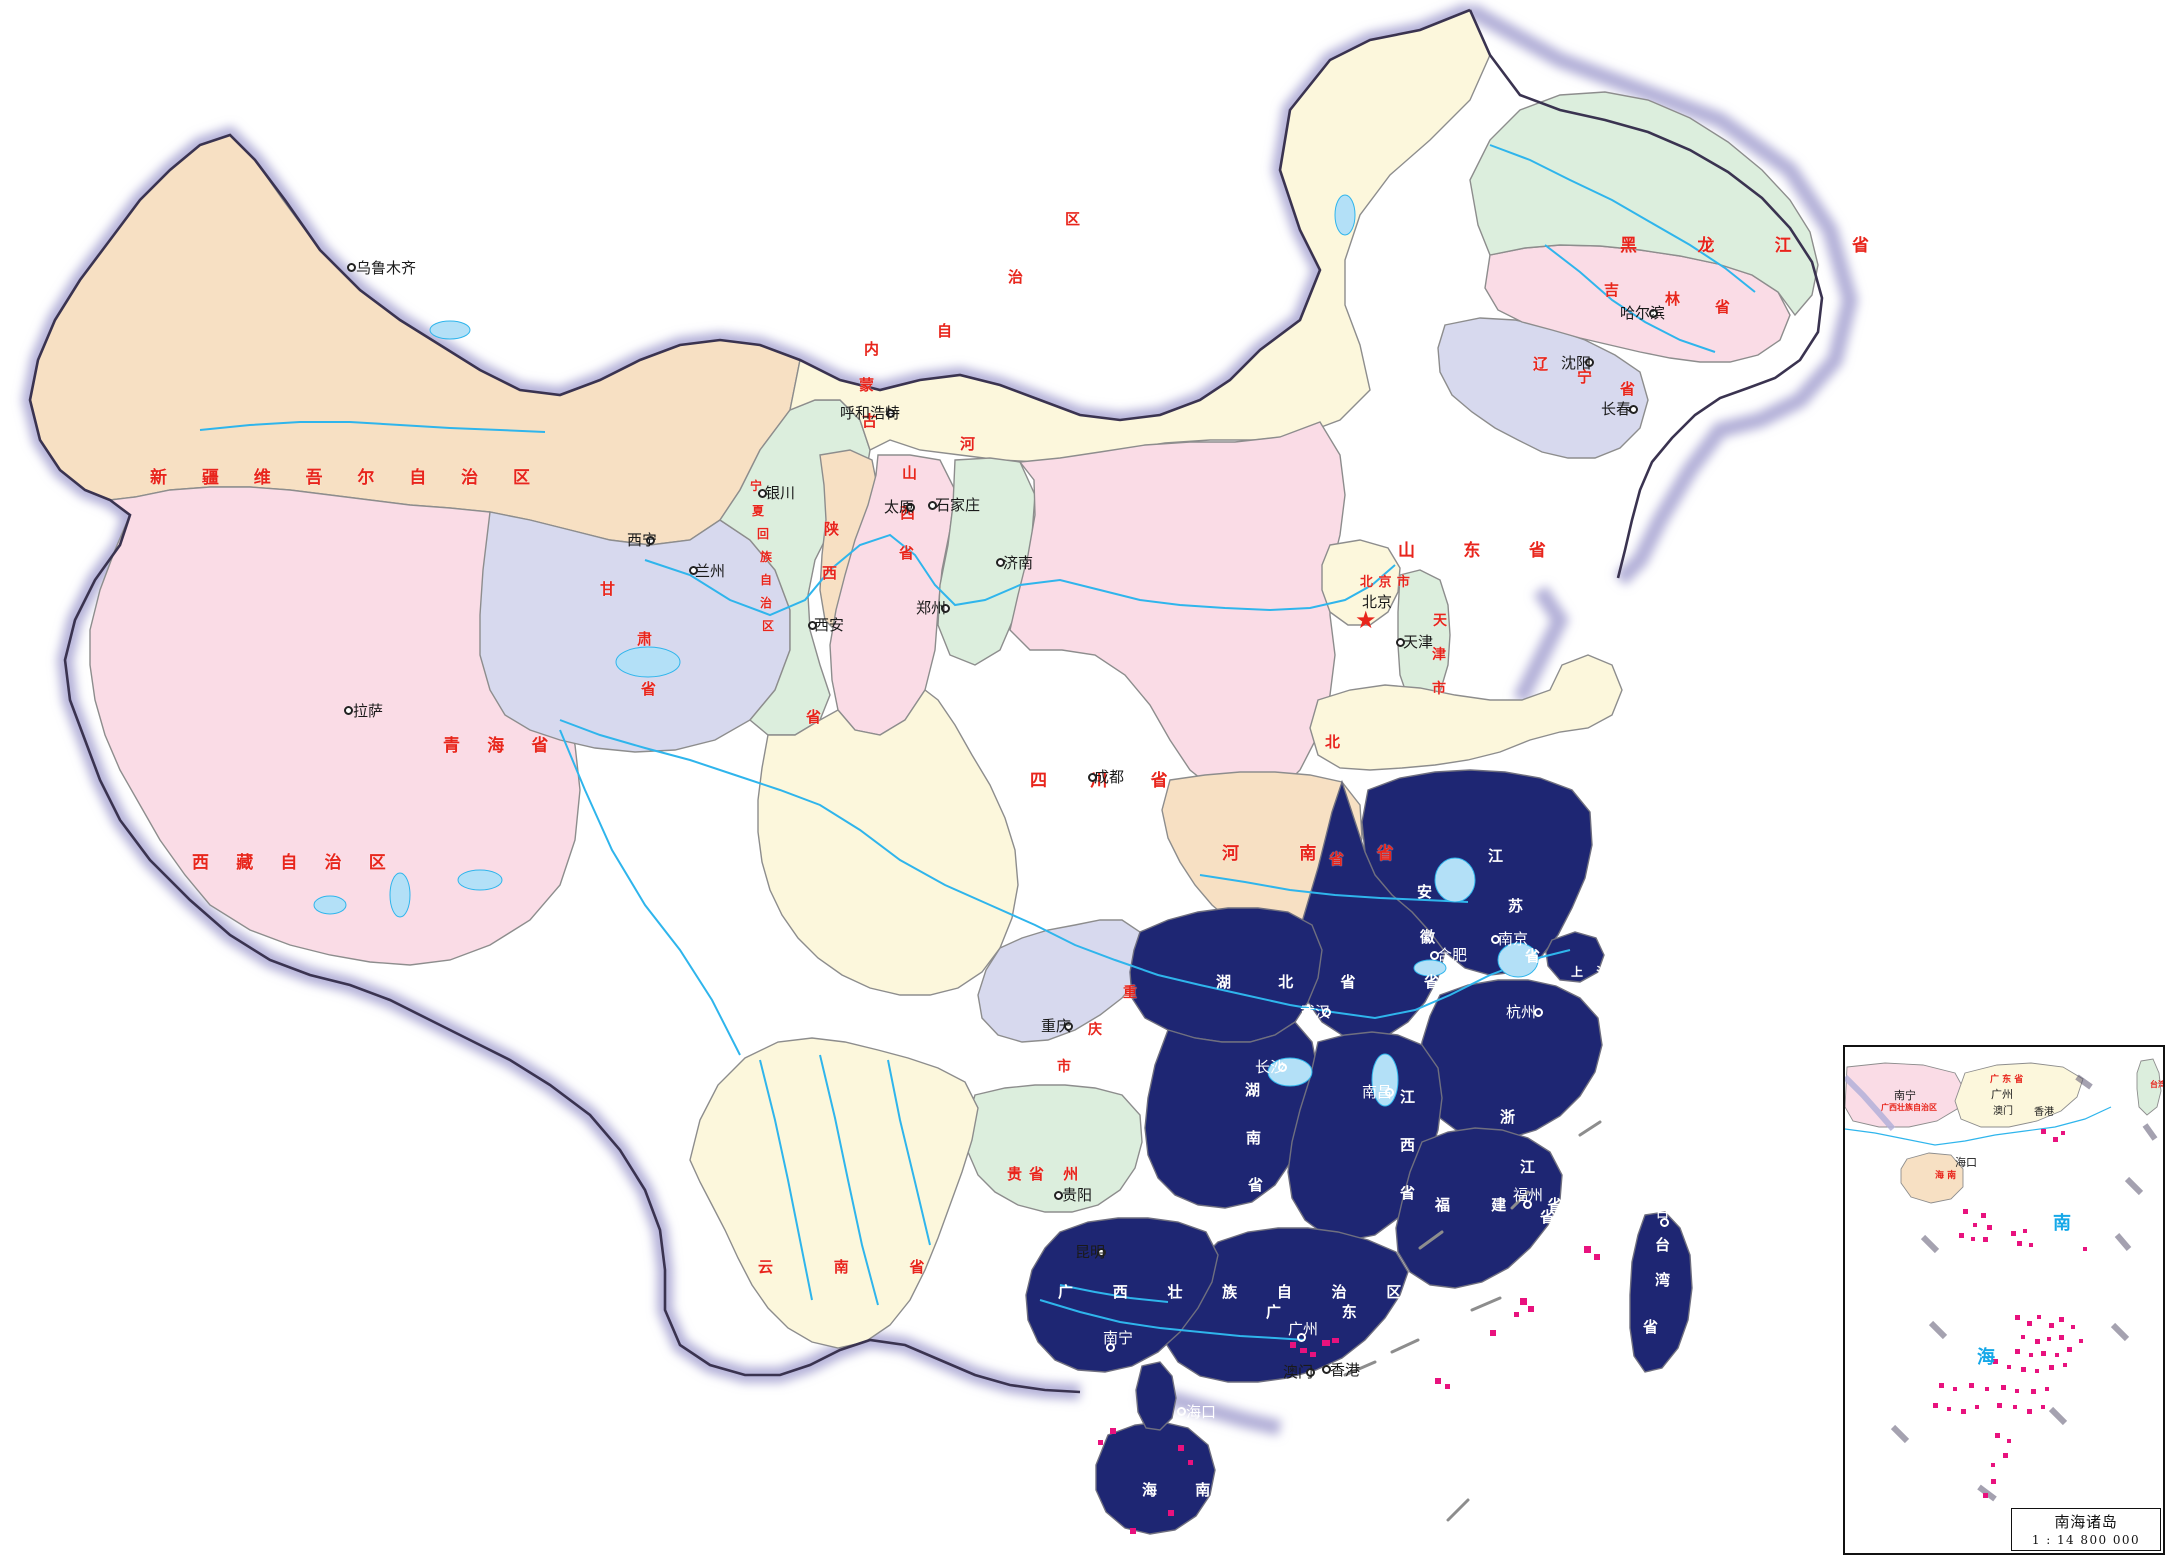 The width and height of the screenshot is (2175, 1560). I want to click on province-hebei, so click(1177, 611).